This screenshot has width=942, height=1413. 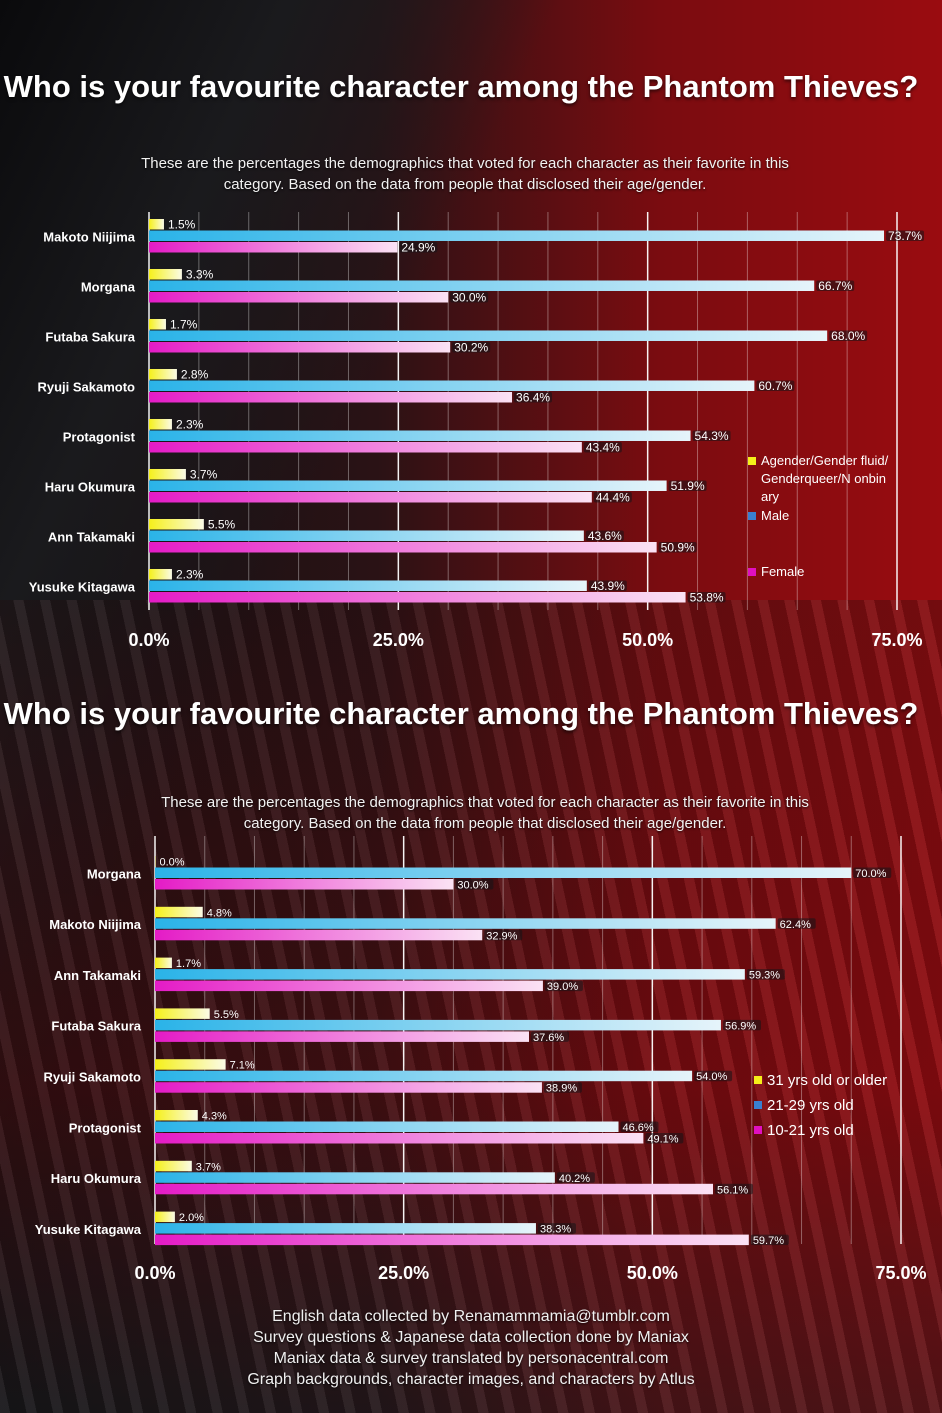 What do you see at coordinates (562, 987) in the screenshot?
I see `age-data-label: 39.0%` at bounding box center [562, 987].